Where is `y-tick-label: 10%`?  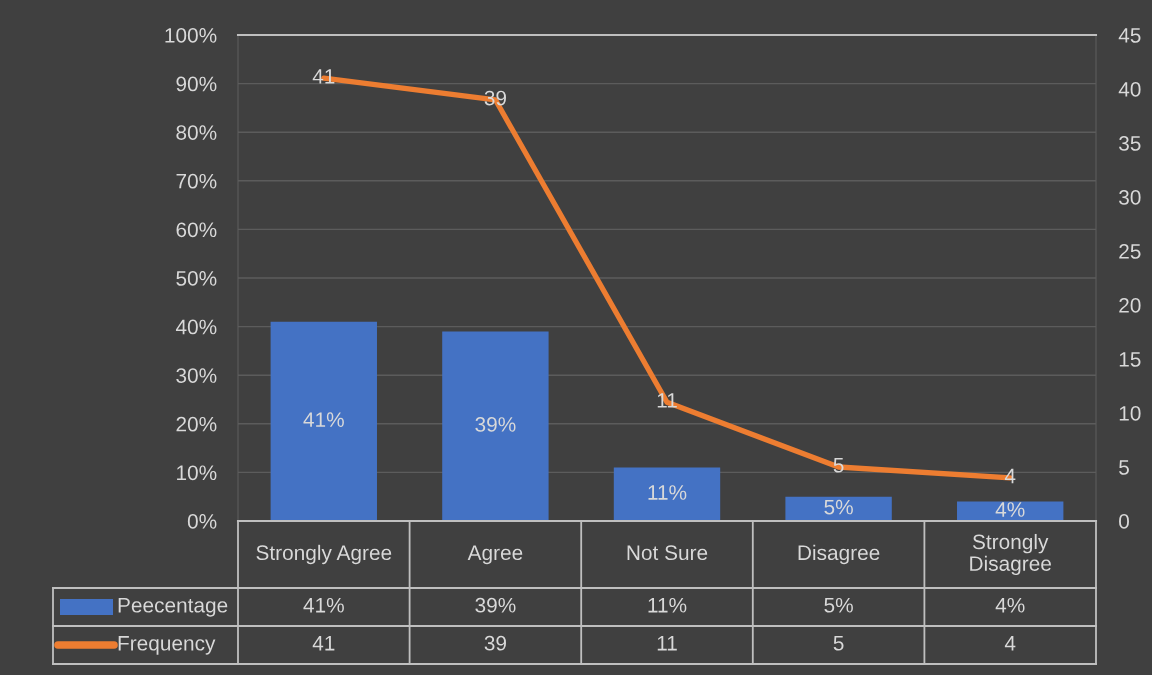 y-tick-label: 10% is located at coordinates (197, 473).